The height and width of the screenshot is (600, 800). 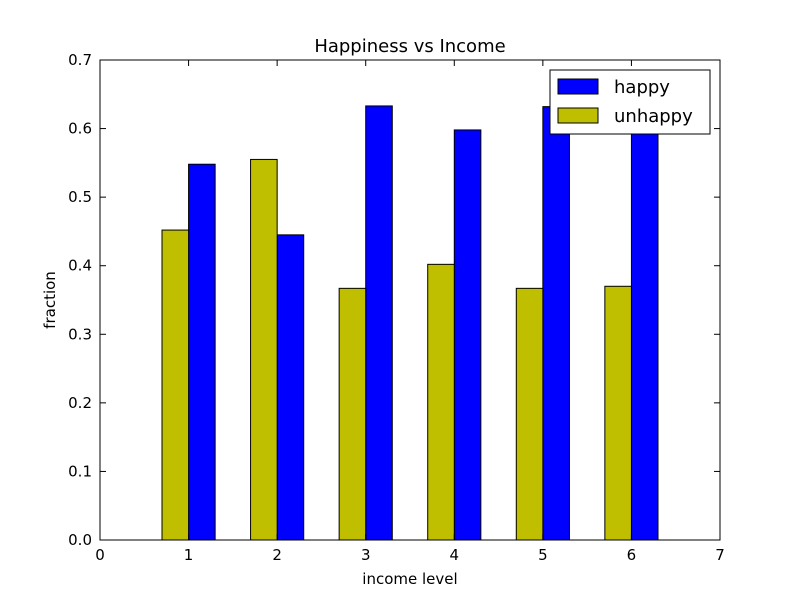 I want to click on x-tick-label: 2, so click(x=277, y=555).